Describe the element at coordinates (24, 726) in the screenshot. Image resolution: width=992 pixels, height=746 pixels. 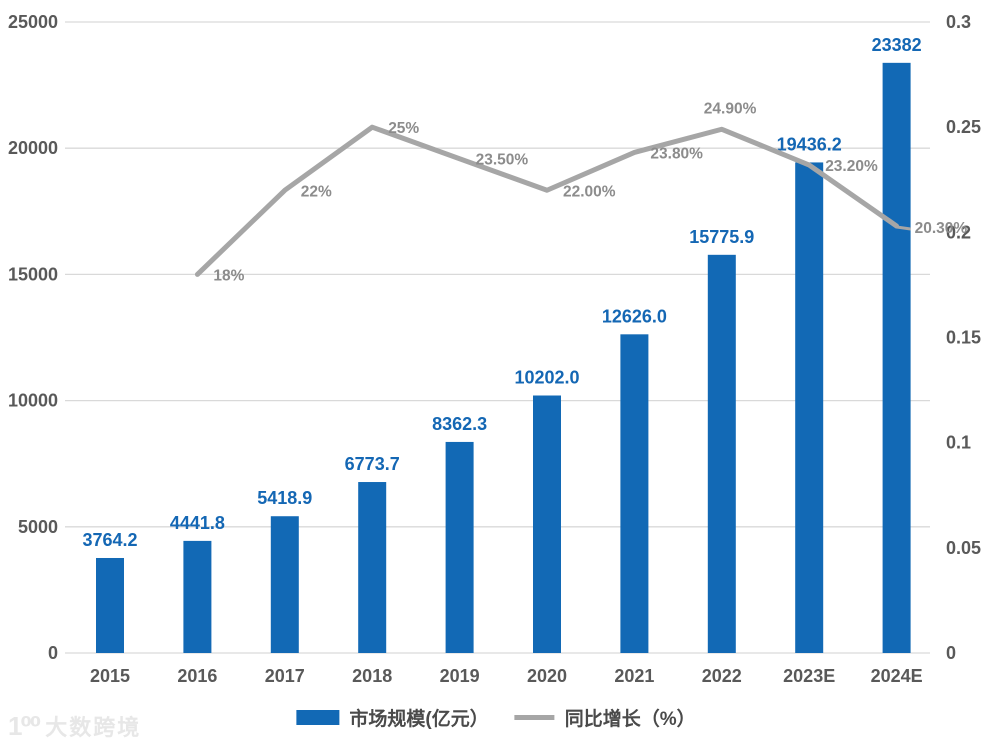
I see `watermark-logo-icon: 1⁰⁰` at that location.